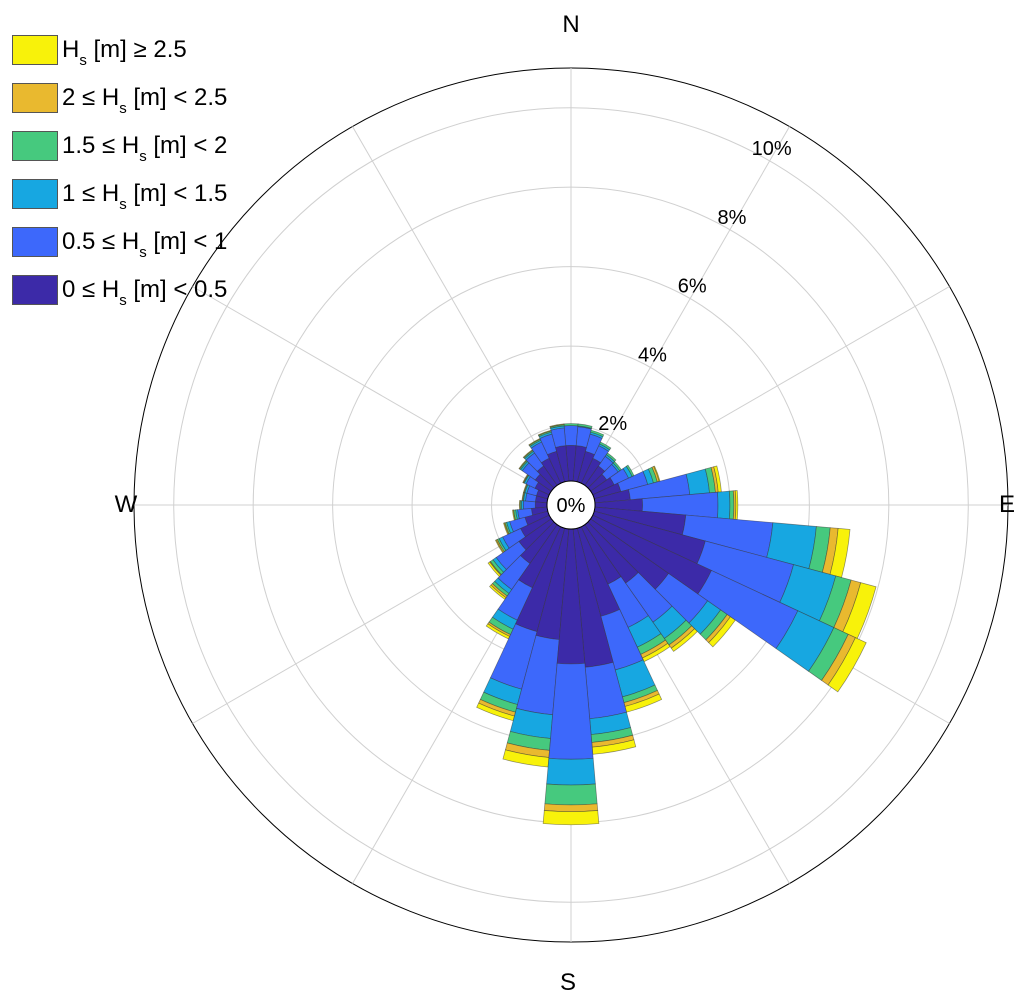 This screenshot has width=1014, height=997. What do you see at coordinates (124, 52) in the screenshot?
I see `legend-label: Hs [m] ≥ 2.5` at bounding box center [124, 52].